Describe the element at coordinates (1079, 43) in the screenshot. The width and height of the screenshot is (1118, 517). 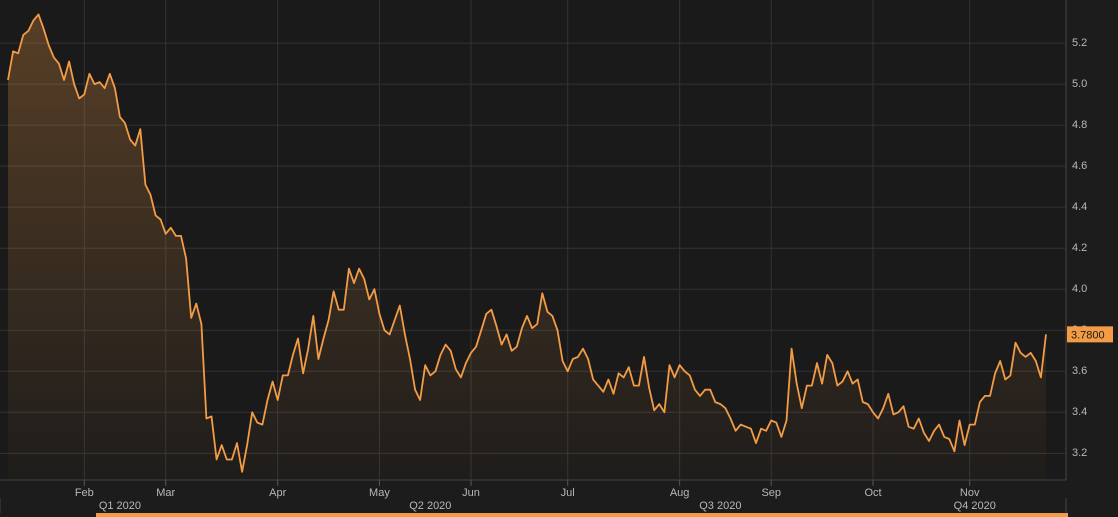
I see `y-tick-label: 5.2` at that location.